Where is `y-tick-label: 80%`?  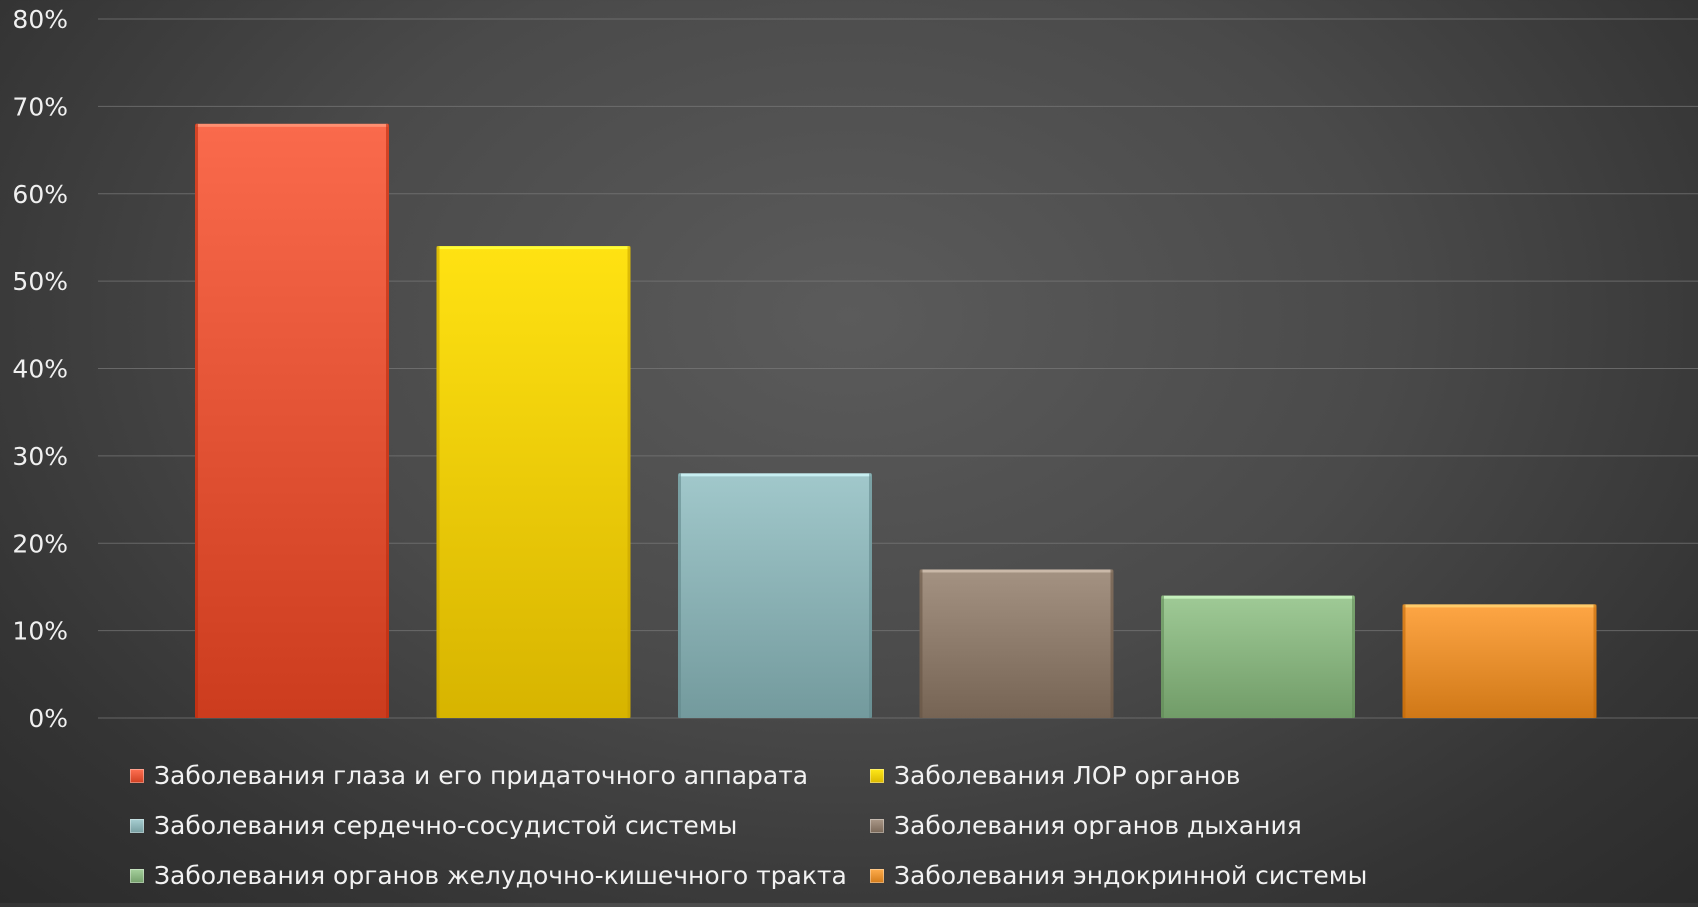
y-tick-label: 80% is located at coordinates (40, 19).